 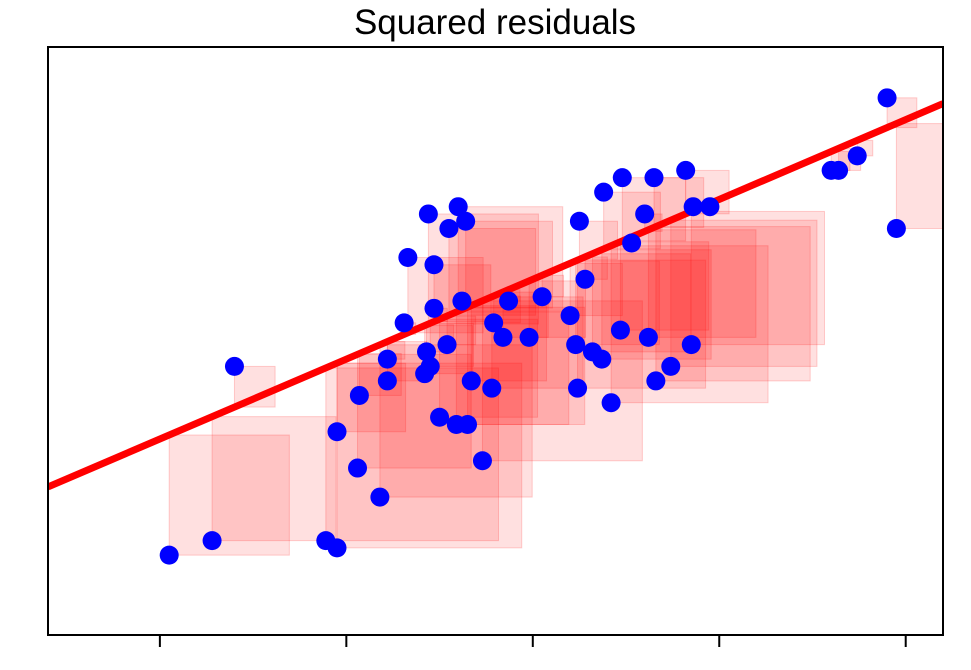 What do you see at coordinates (495, 22) in the screenshot?
I see `chart-title: Squared residuals` at bounding box center [495, 22].